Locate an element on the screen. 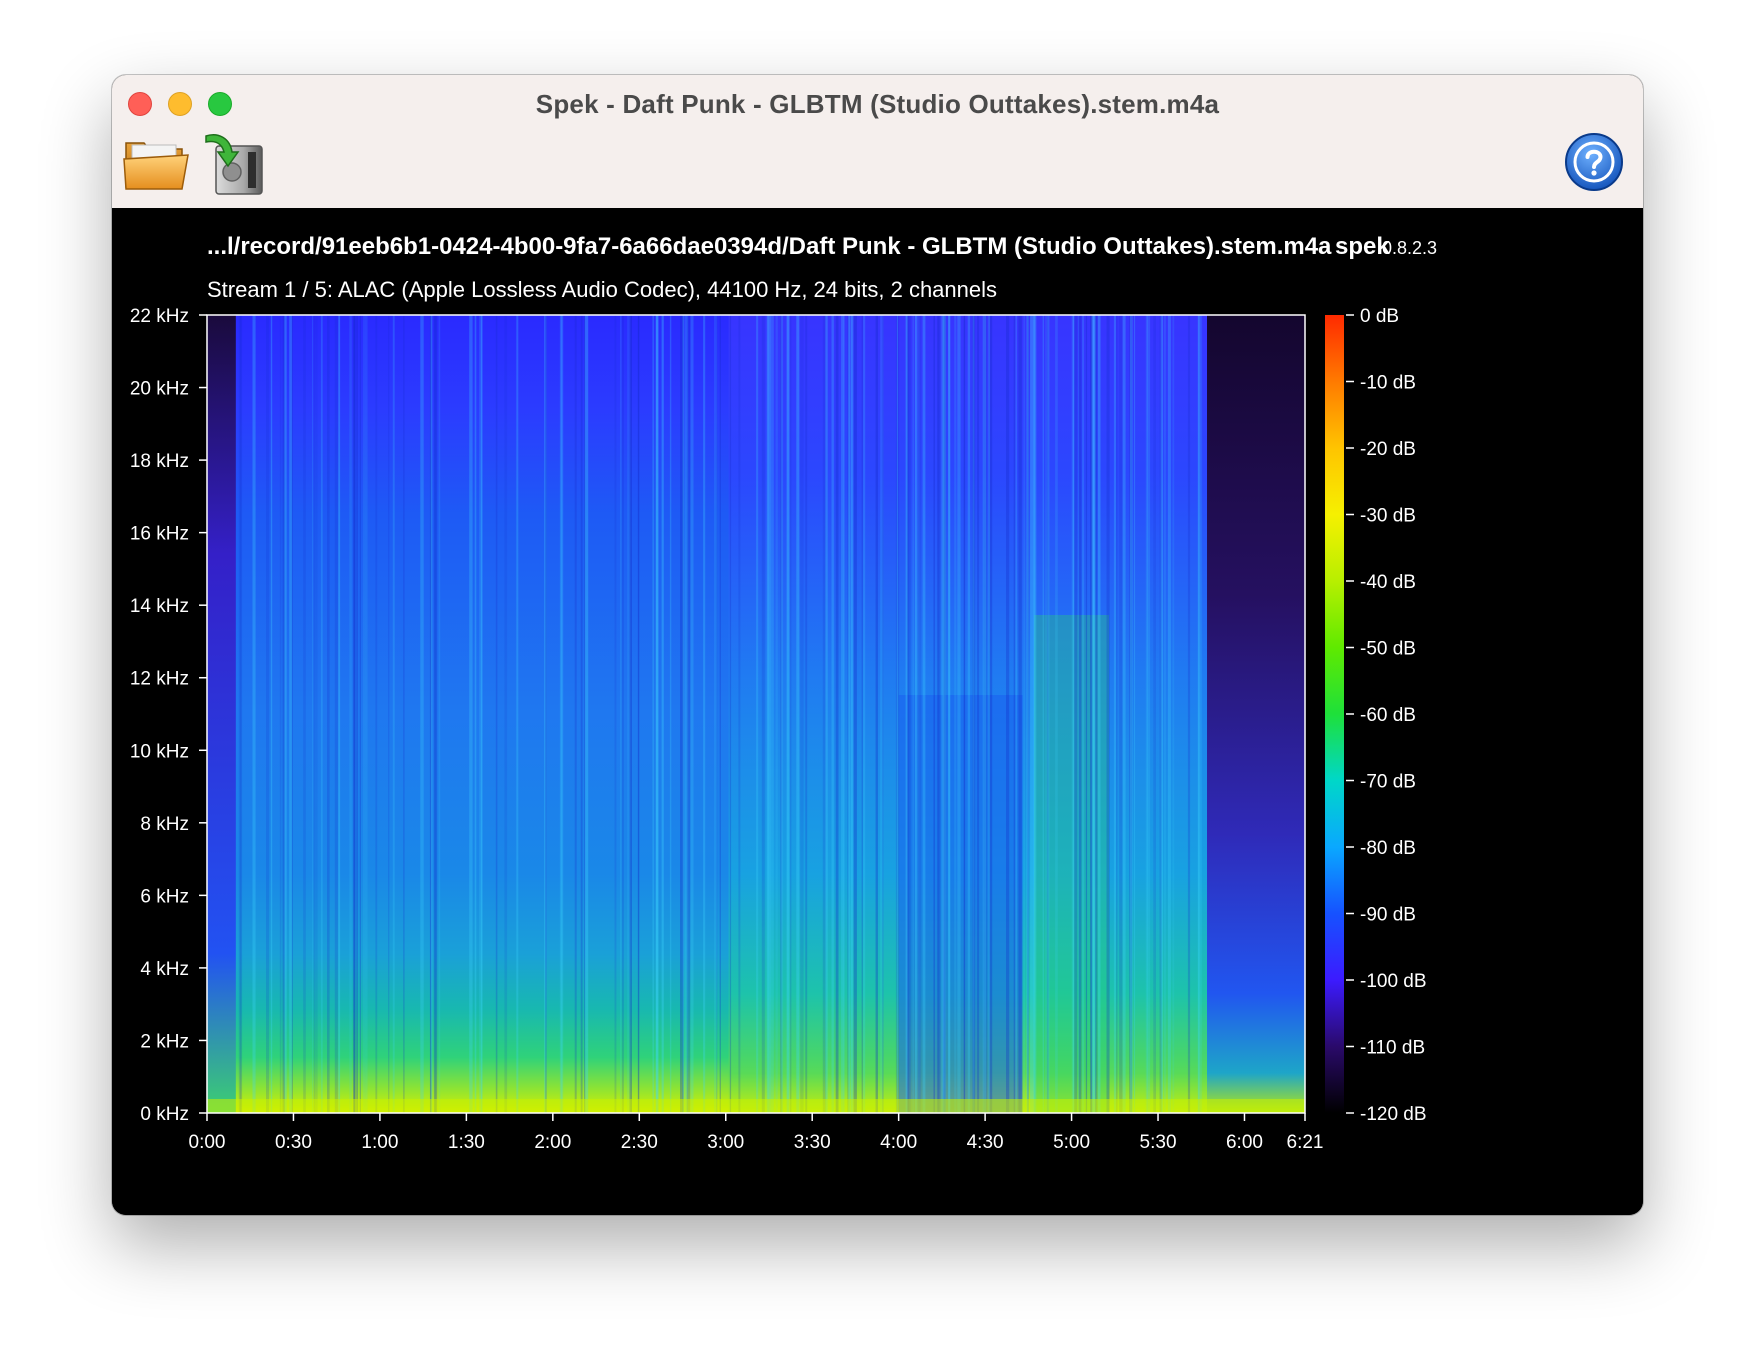 The height and width of the screenshot is (1362, 1754). y-tick-label: 12 kHz is located at coordinates (159, 679).